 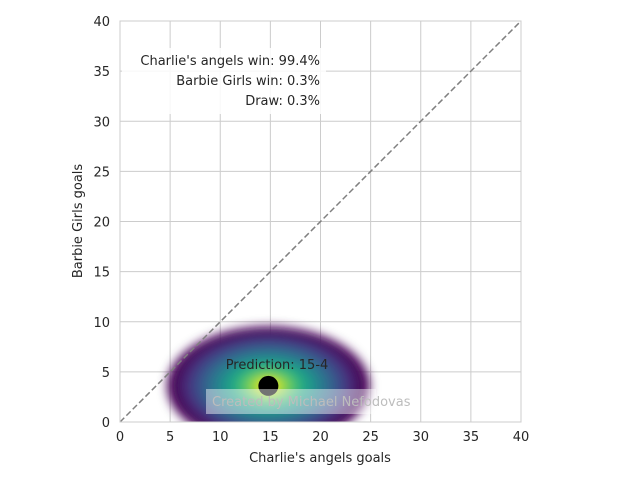 What do you see at coordinates (277, 365) in the screenshot?
I see `prediction-label: Prediction: 15-4` at bounding box center [277, 365].